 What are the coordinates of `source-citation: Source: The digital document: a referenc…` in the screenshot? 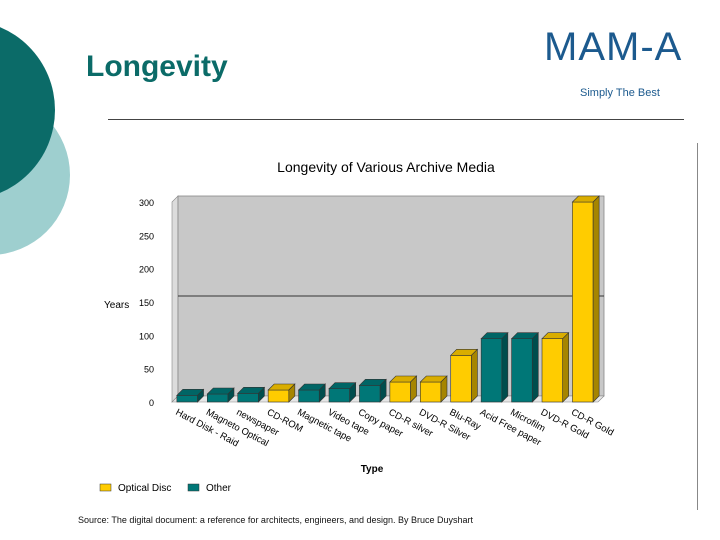 It's located at (276, 520).